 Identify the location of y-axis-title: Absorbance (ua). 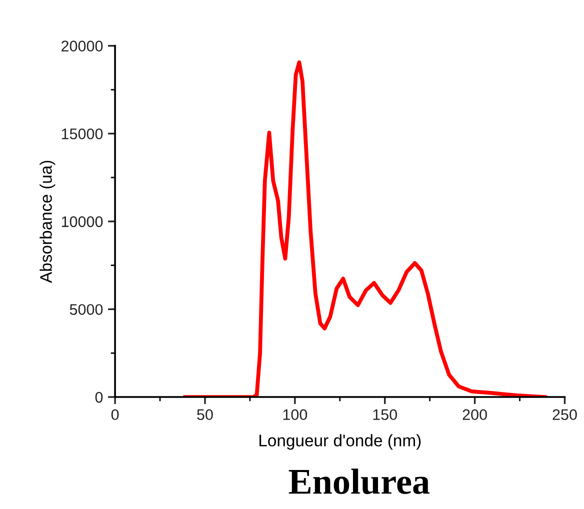
(48, 221).